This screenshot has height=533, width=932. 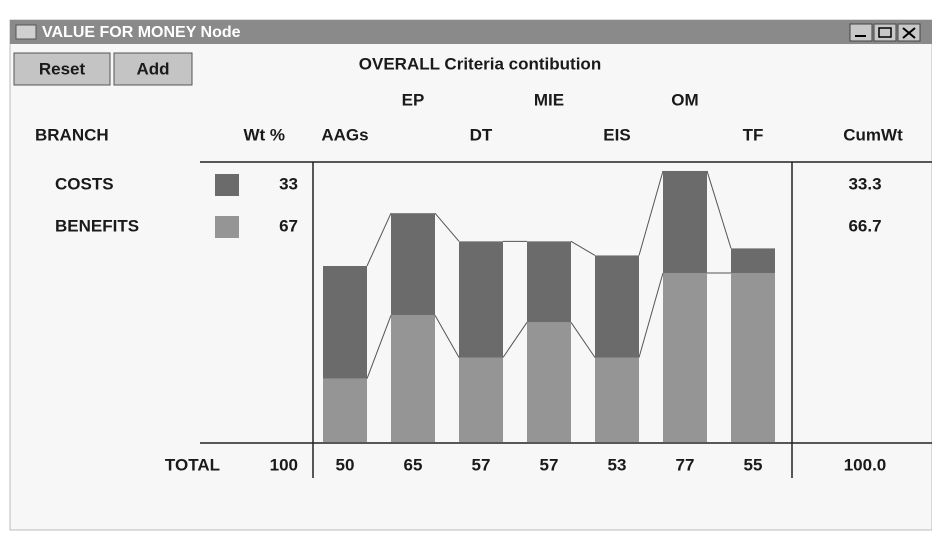 What do you see at coordinates (864, 183) in the screenshot?
I see `branch-cum-weight: 33.3` at bounding box center [864, 183].